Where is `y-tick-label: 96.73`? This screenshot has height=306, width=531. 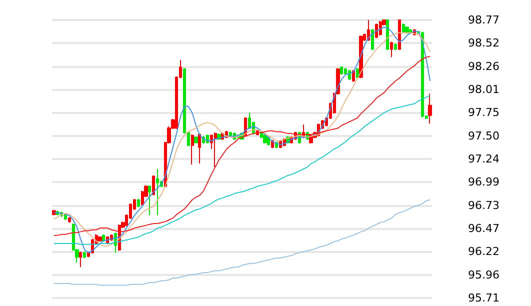
y-tick-label: 96.73 is located at coordinates (484, 205).